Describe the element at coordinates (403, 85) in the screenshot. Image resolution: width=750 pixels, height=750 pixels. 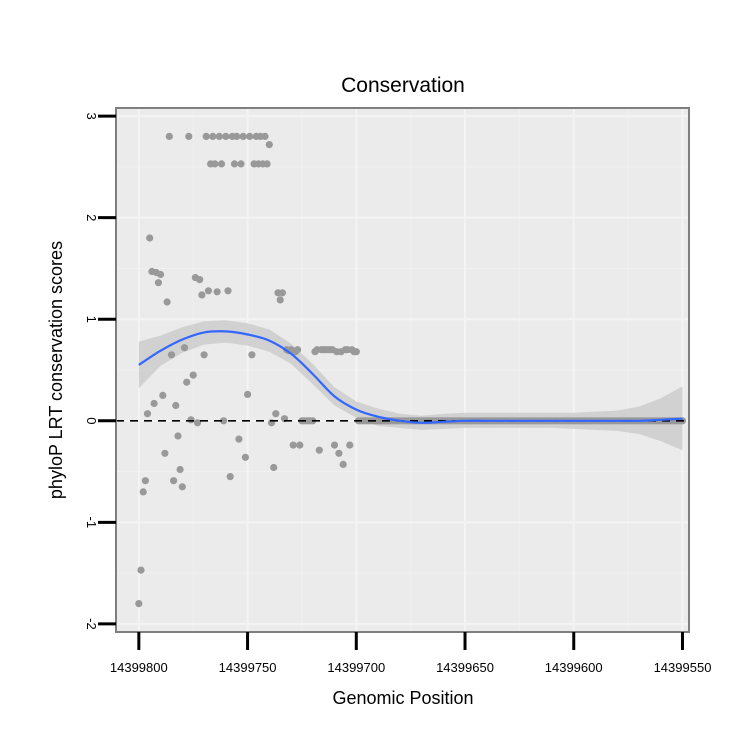
I see `chart-title: Conservation` at that location.